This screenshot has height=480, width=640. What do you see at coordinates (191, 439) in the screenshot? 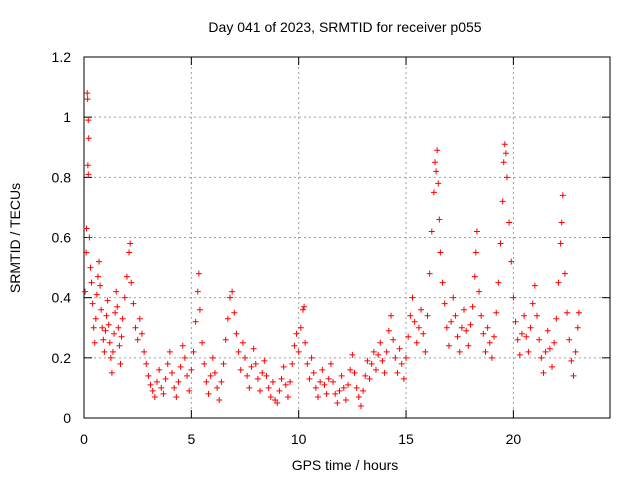
I see `x-tick-label: 5` at bounding box center [191, 439].